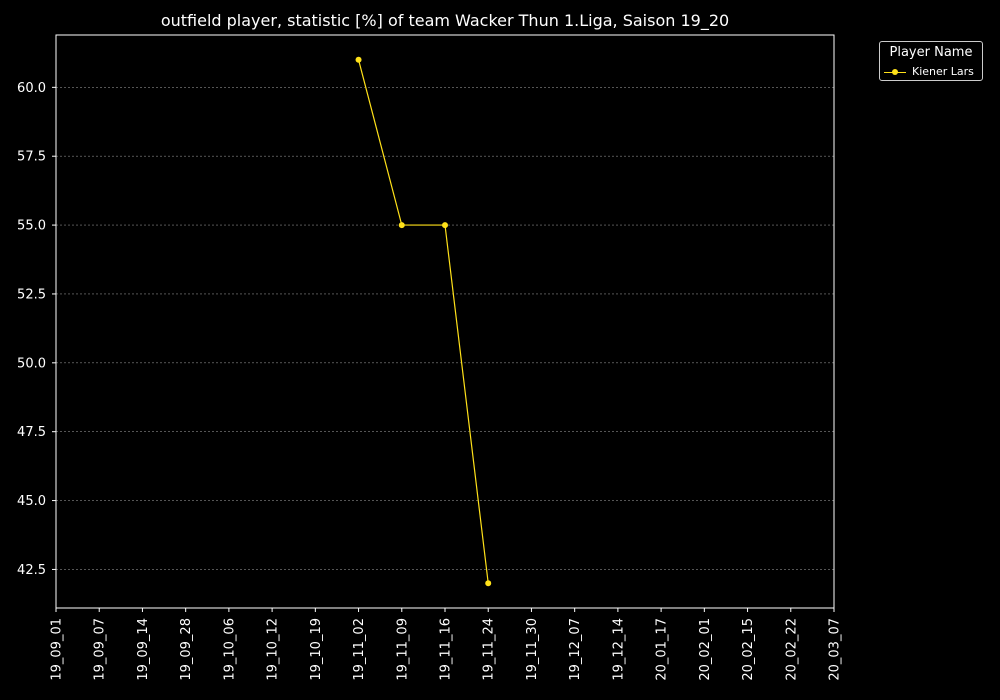 The width and height of the screenshot is (1000, 700). What do you see at coordinates (791, 649) in the screenshot?
I see `x-tick-label: 20_02_22` at bounding box center [791, 649].